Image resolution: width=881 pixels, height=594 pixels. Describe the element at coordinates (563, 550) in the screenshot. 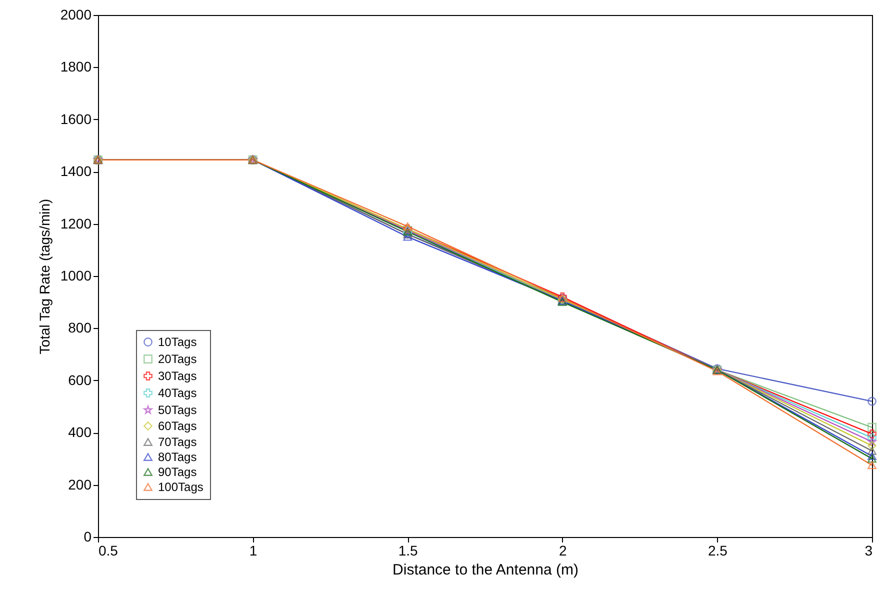

I see `x-tick-label: 2` at that location.